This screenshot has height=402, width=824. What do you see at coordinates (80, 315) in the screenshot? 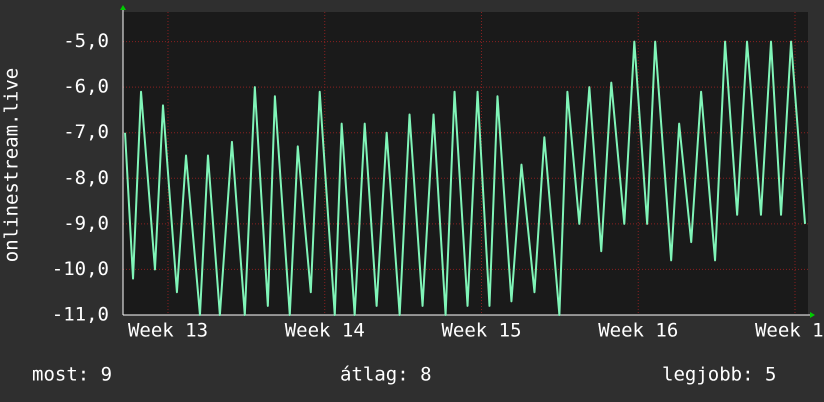
I see `y-tick-label: -11,0` at bounding box center [80, 315].